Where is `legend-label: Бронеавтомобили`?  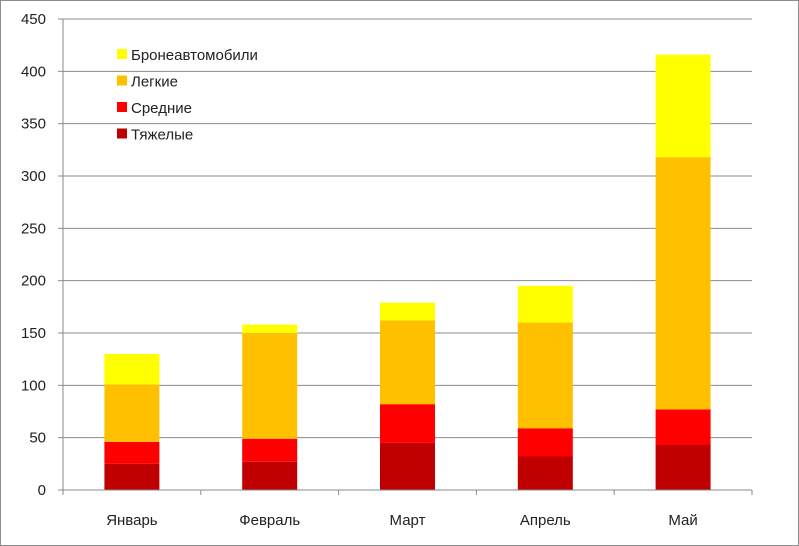 legend-label: Бронеавтомобили is located at coordinates (194, 55).